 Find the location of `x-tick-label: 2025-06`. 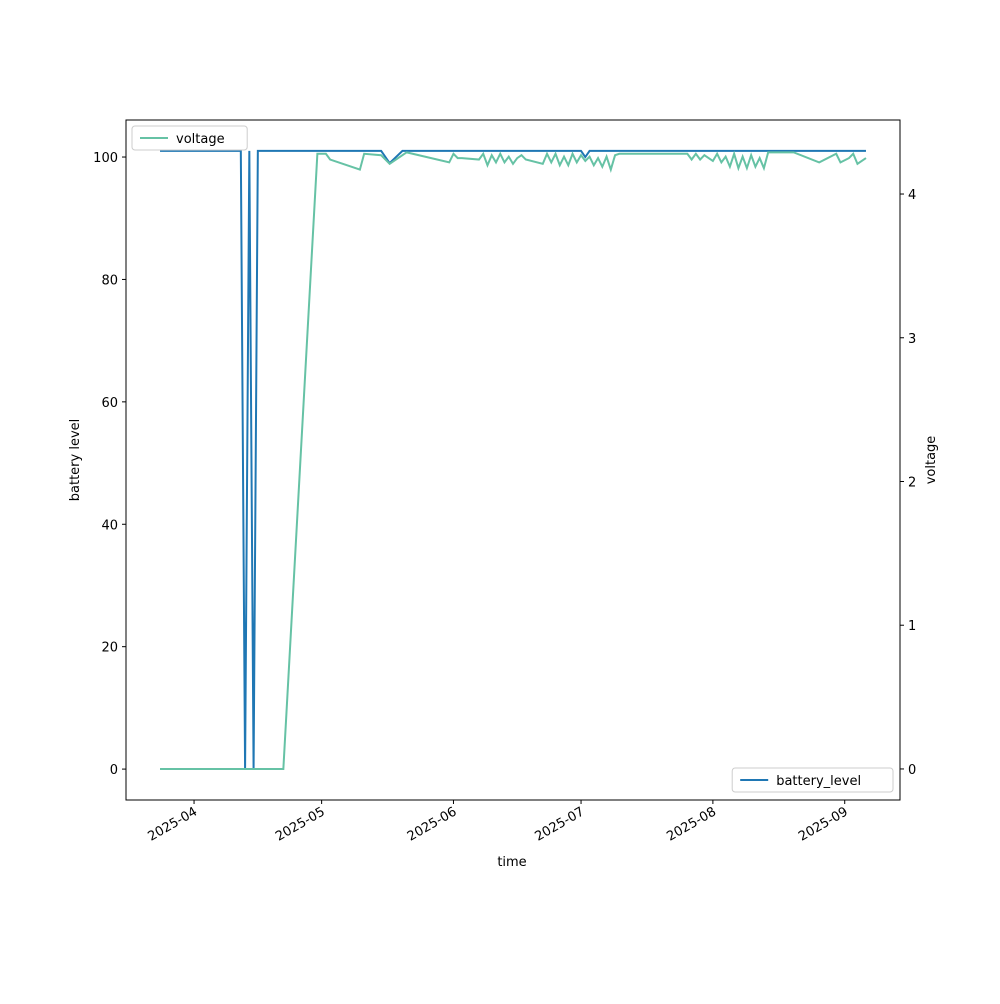

x-tick-label: 2025-06 is located at coordinates (432, 824).